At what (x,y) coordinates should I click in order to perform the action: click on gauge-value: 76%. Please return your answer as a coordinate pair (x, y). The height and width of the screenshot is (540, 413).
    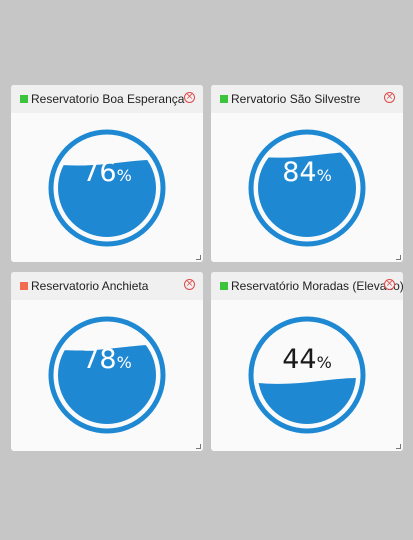
    Looking at the image, I should click on (107, 172).